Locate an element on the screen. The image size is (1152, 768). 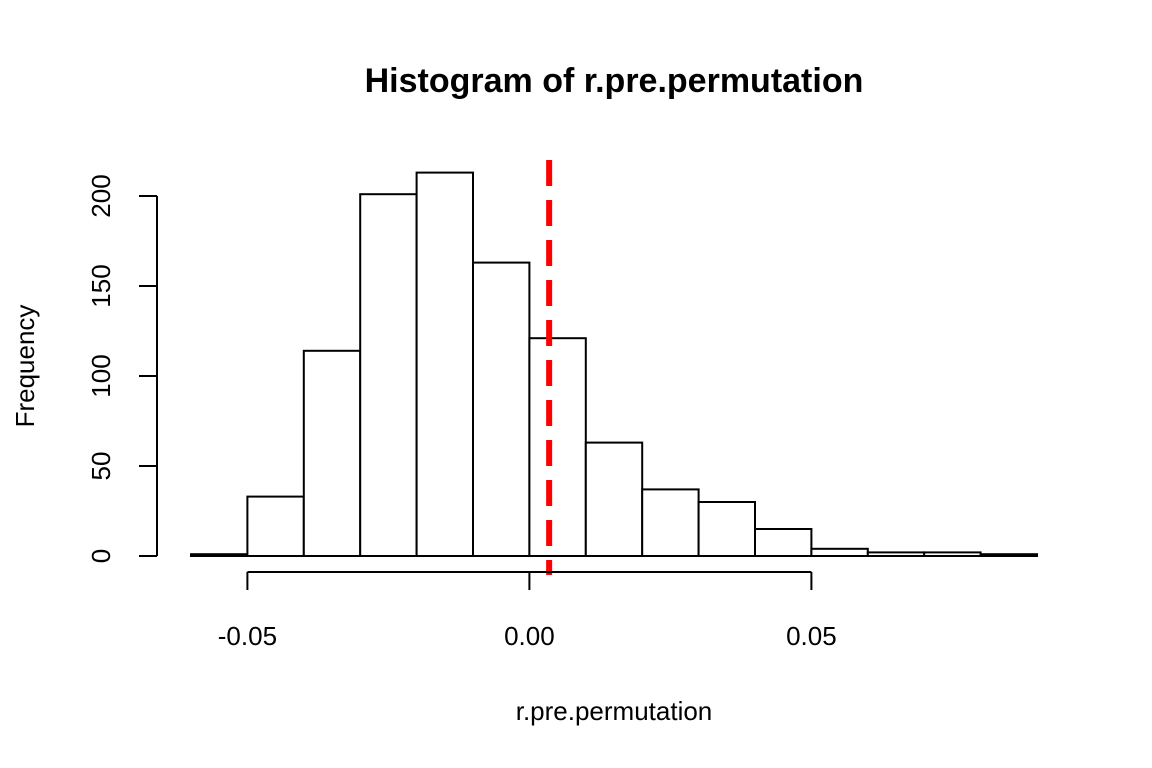
y-tick-label: 100 is located at coordinates (101, 375).